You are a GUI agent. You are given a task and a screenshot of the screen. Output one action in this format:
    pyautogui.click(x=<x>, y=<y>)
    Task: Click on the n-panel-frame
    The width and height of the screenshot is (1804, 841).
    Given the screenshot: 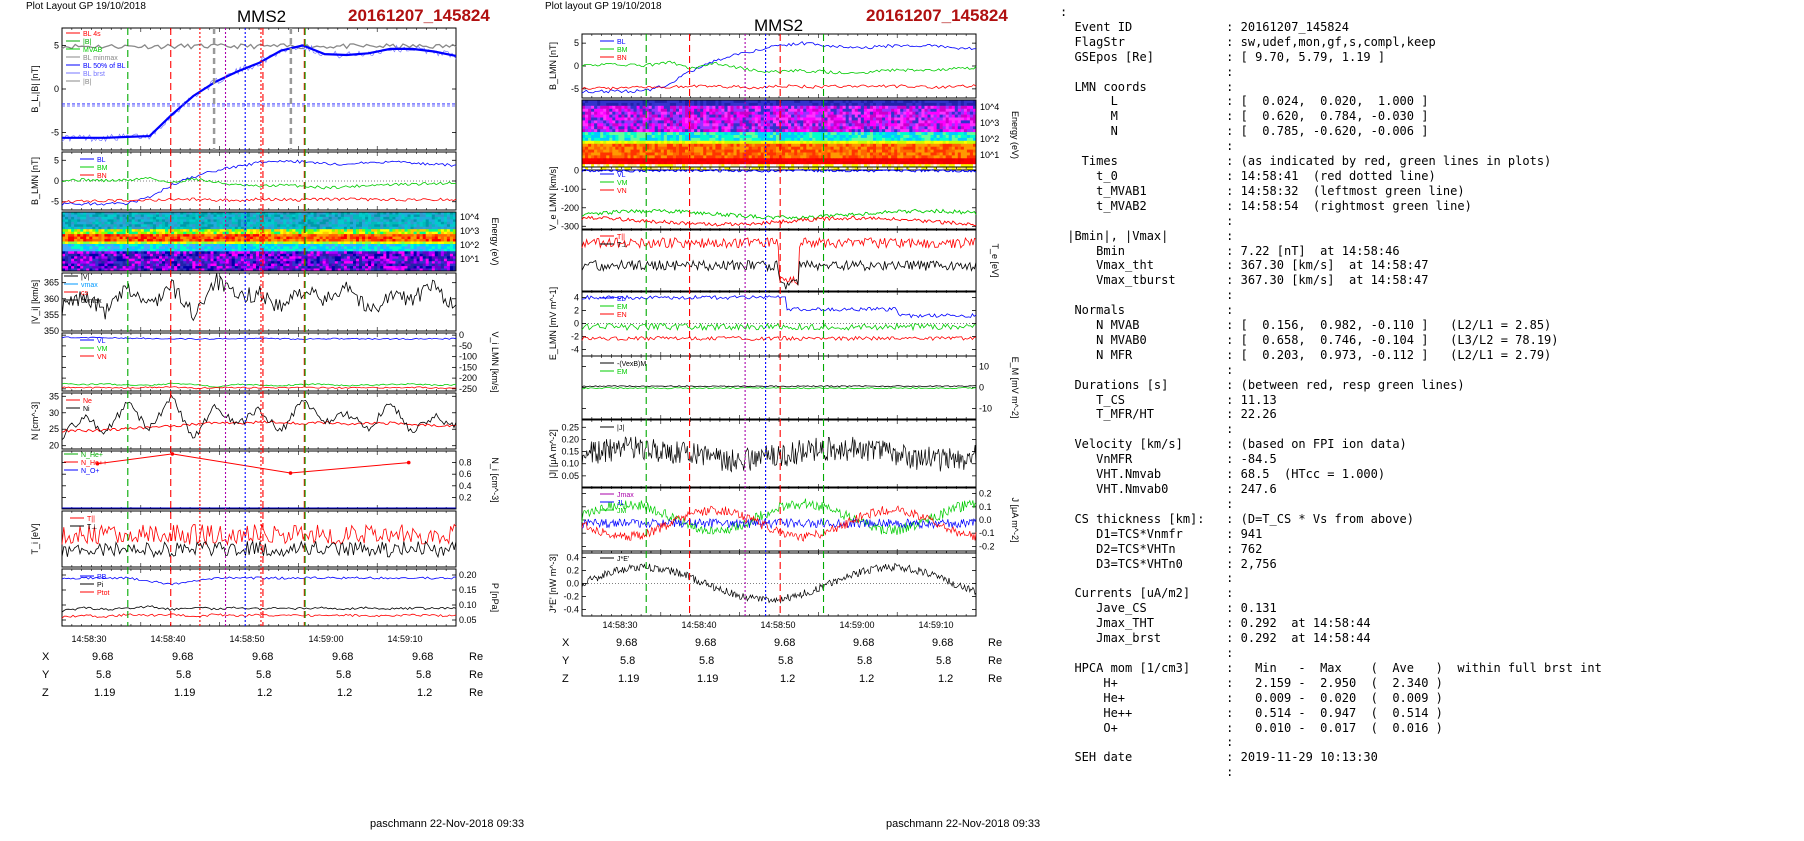 What is the action you would take?
    pyautogui.click(x=259, y=421)
    